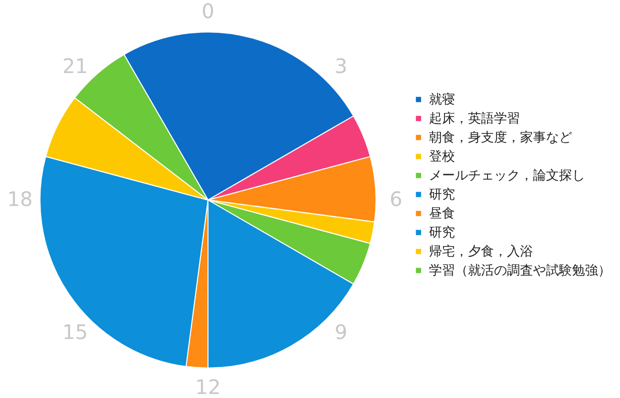 This screenshot has width=620, height=398. What do you see at coordinates (500, 138) in the screenshot?
I see `legend-label: 朝食，身支度，家事など` at bounding box center [500, 138].